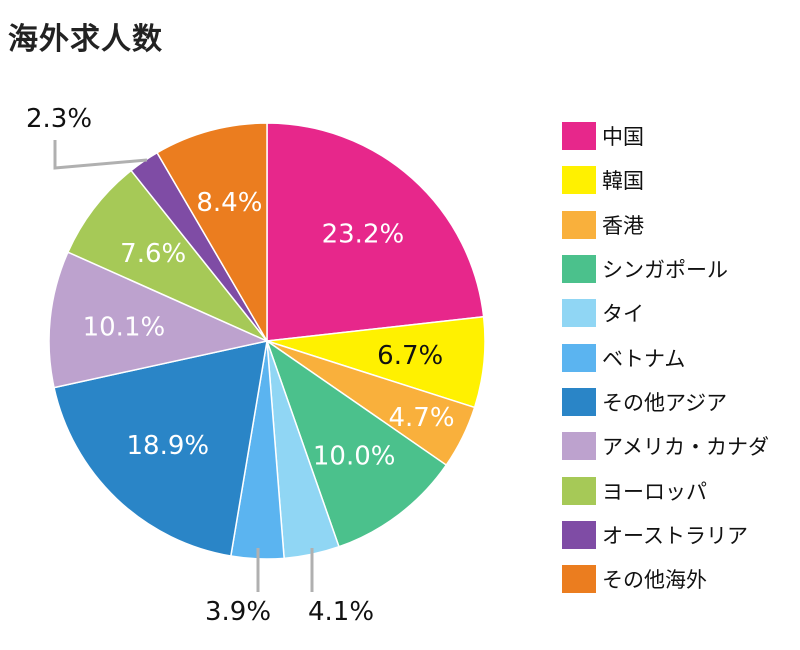 This screenshot has width=800, height=650. I want to click on data-label-7: 10.1%, so click(124, 327).